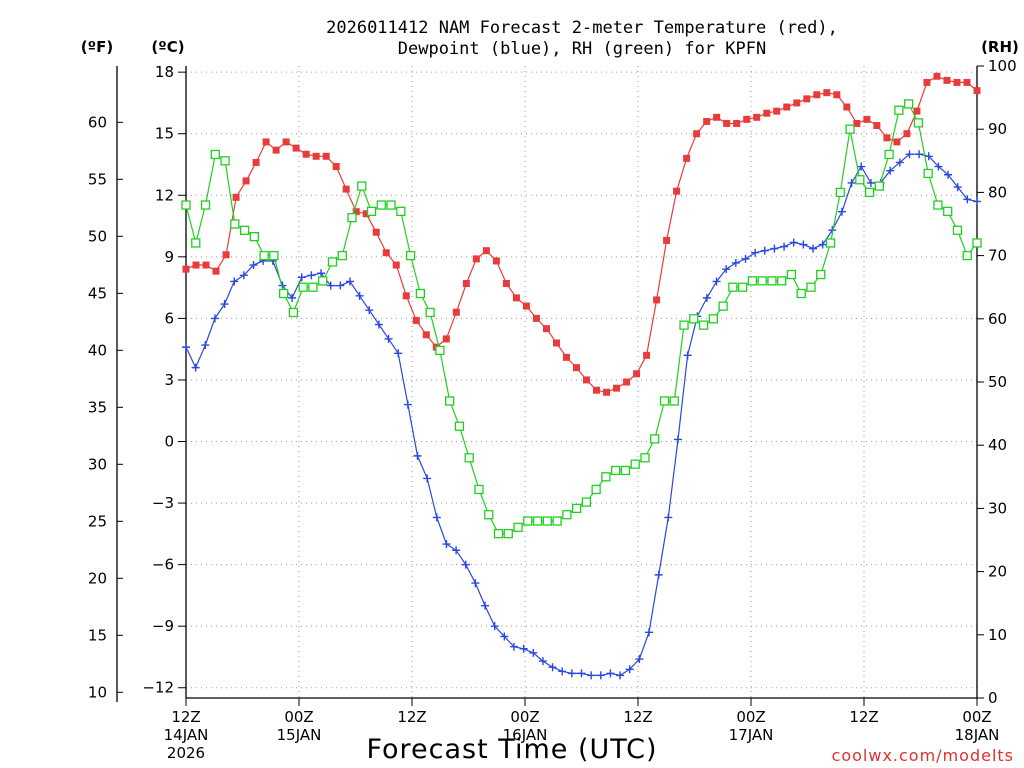  What do you see at coordinates (993, 698) in the screenshot?
I see `rh-tick-label: 0` at bounding box center [993, 698].